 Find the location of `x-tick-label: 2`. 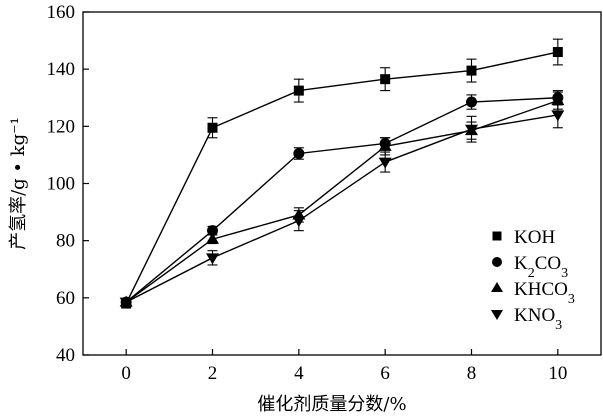

x-tick-label: 2 is located at coordinates (213, 373).